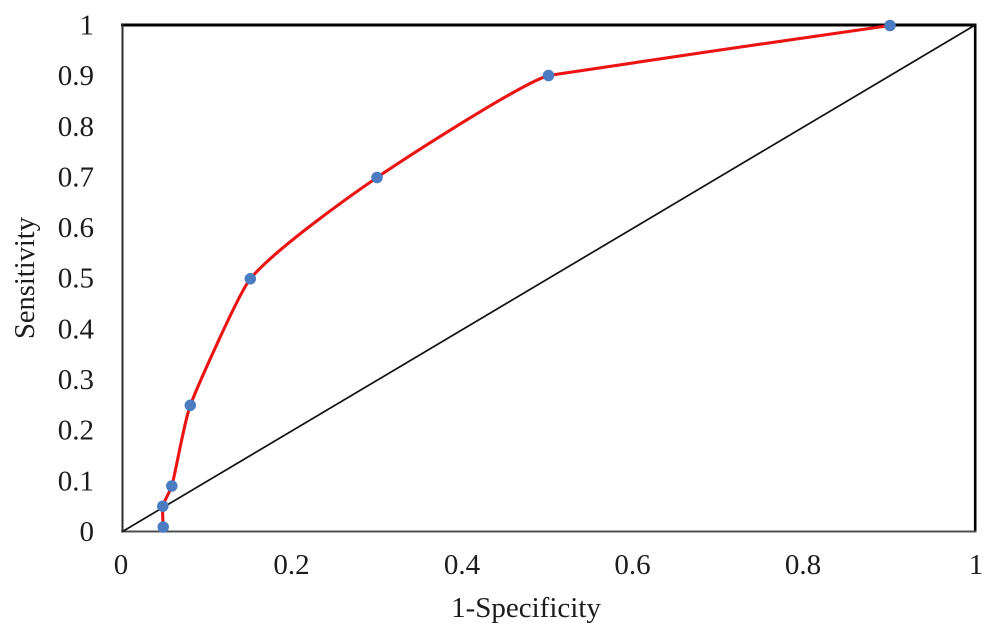 The height and width of the screenshot is (637, 1000). Describe the element at coordinates (76, 279) in the screenshot. I see `svg-text: 0.5` at that location.